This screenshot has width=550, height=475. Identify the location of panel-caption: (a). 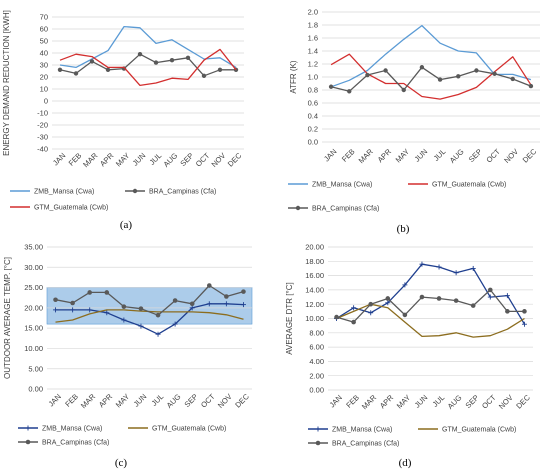
(126, 225).